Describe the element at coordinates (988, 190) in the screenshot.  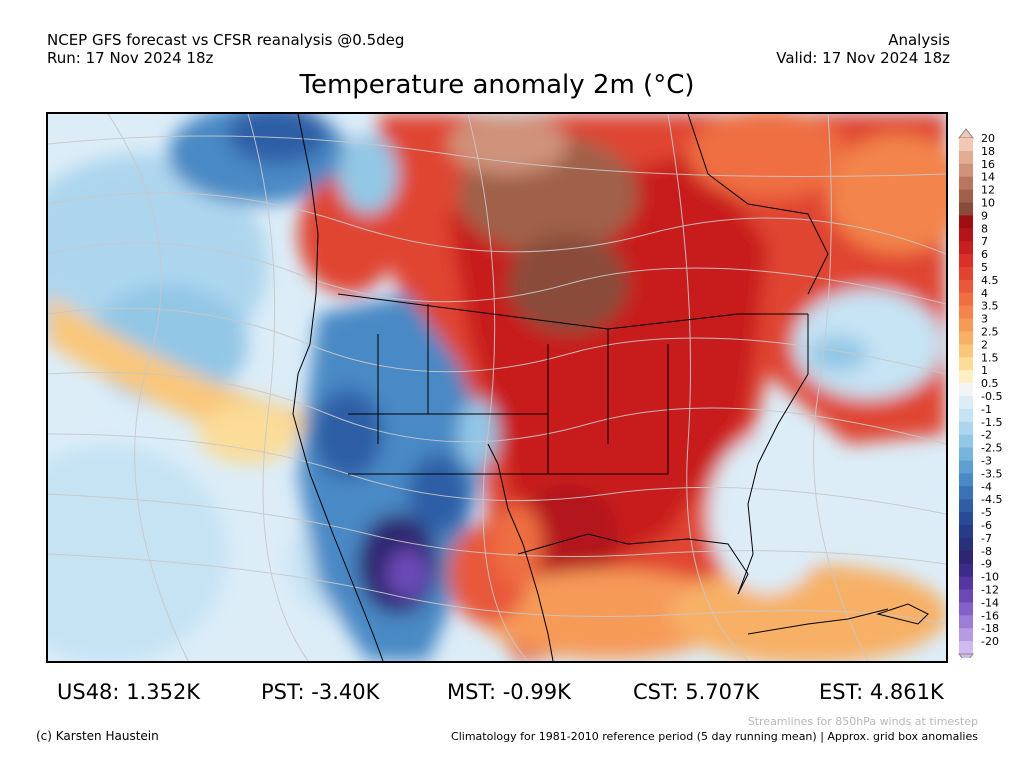
I see `colorbar-label: 12` at that location.